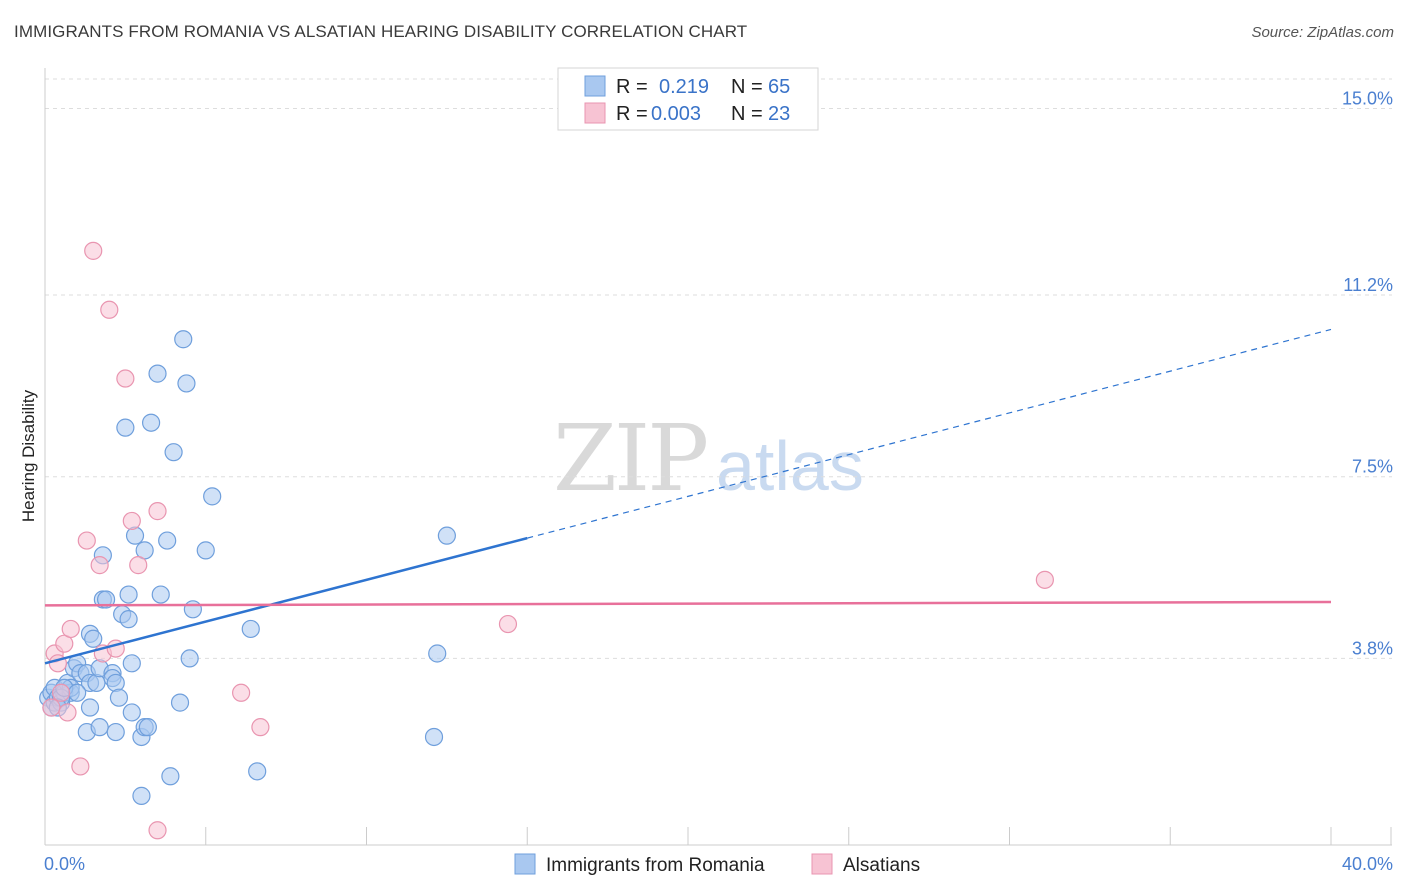 This screenshot has height=892, width=1406. What do you see at coordinates (688, 603) in the screenshot?
I see `trend-alsatians` at bounding box center [688, 603].